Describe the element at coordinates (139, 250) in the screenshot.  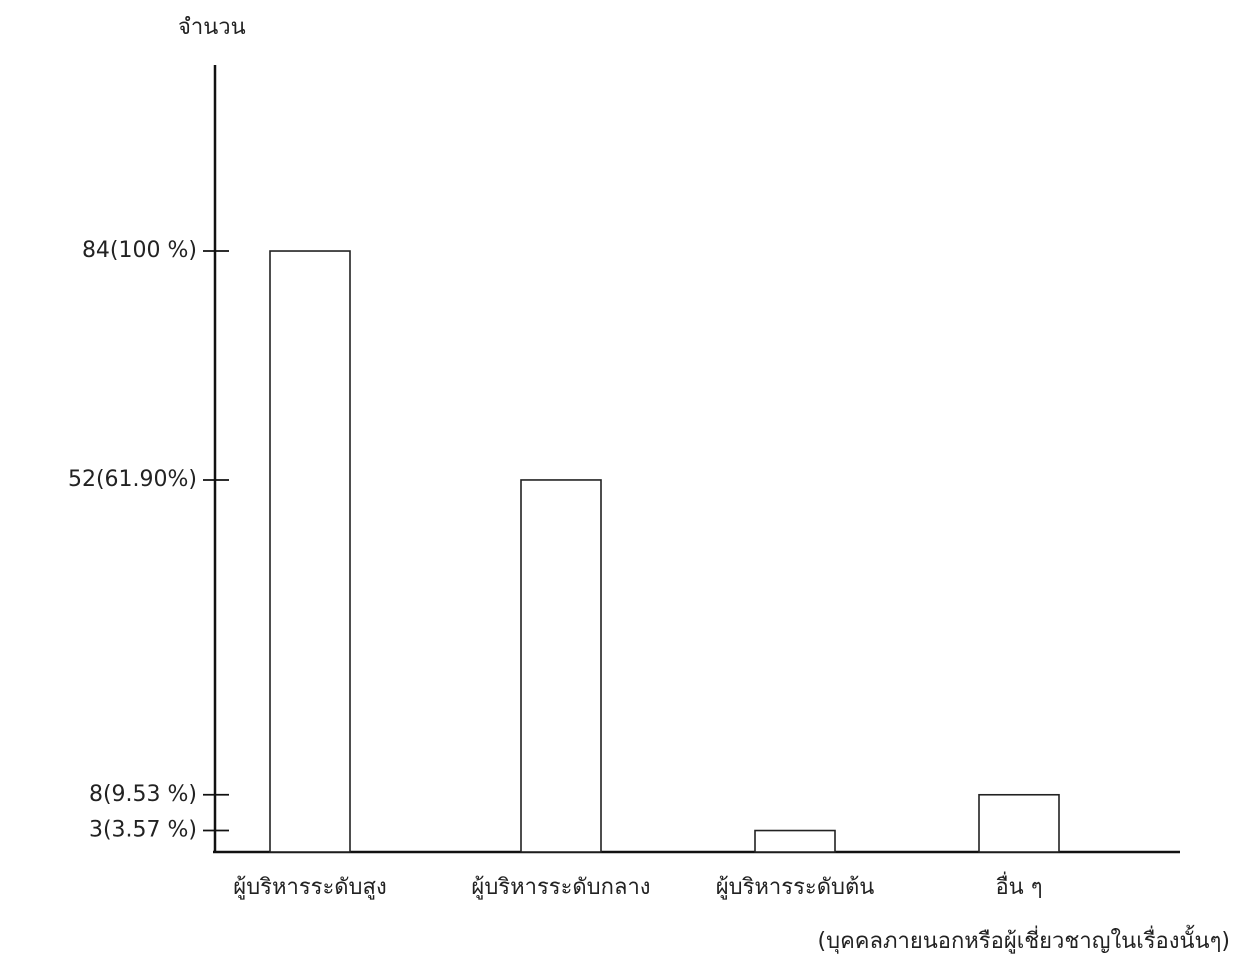
I see `y-tick-label: 84(100 %)` at that location.